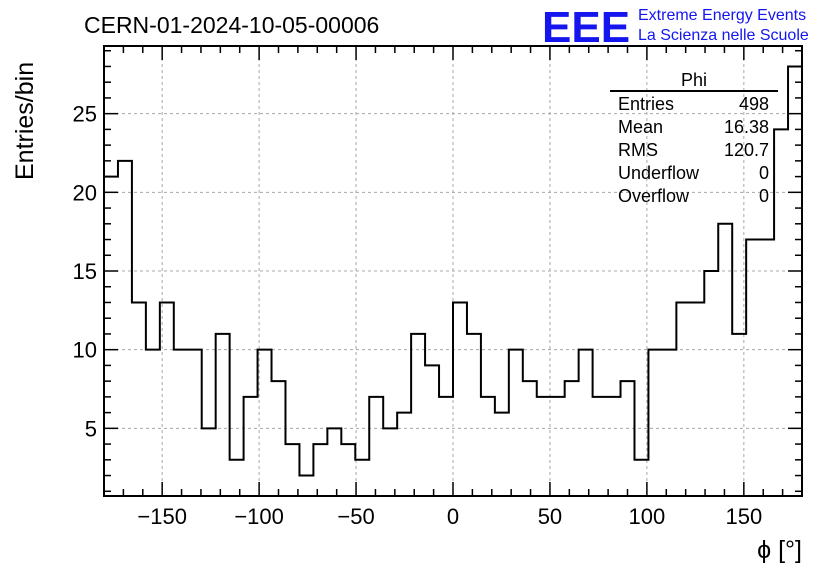  What do you see at coordinates (162, 516) in the screenshot?
I see `x-tick-label: −150` at bounding box center [162, 516].